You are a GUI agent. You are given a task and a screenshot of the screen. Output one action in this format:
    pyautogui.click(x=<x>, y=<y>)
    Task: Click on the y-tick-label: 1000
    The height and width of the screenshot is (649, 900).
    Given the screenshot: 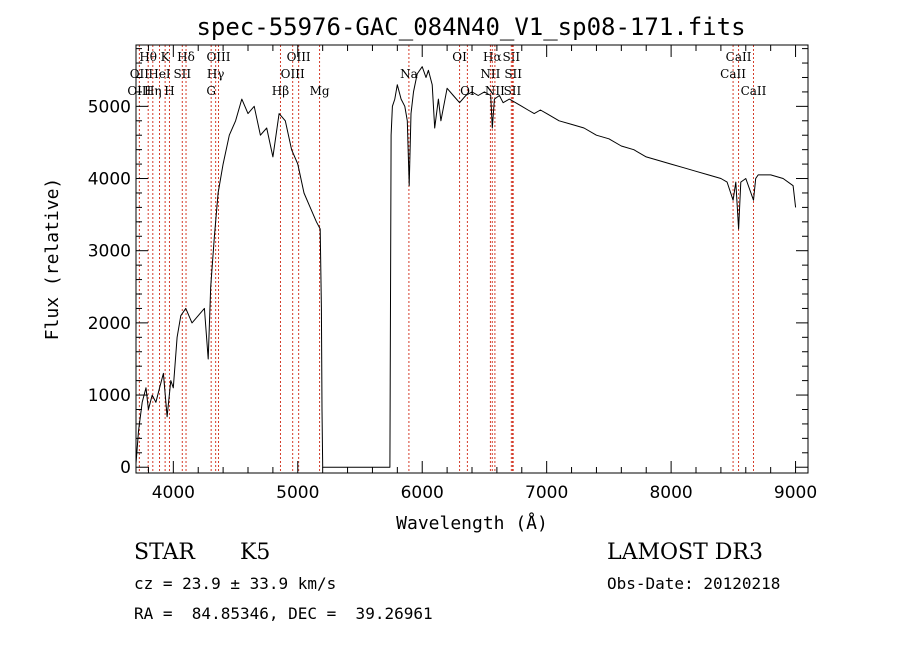 What is the action you would take?
    pyautogui.click(x=109, y=396)
    